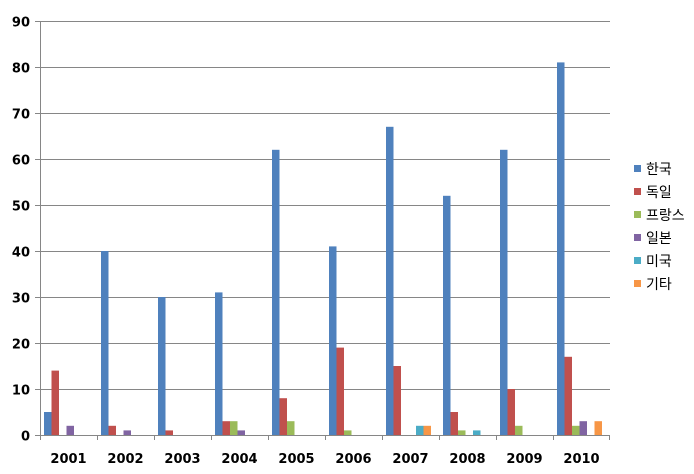 The width and height of the screenshot is (694, 474). What do you see at coordinates (581, 459) in the screenshot?
I see `x-tick-label: 2010` at bounding box center [581, 459].